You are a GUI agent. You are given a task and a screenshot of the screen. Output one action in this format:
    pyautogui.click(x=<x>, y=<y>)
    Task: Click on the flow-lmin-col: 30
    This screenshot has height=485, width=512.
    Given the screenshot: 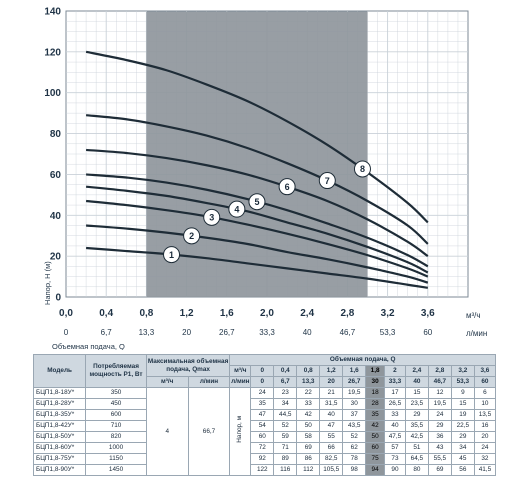 What is the action you would take?
    pyautogui.click(x=375, y=382)
    